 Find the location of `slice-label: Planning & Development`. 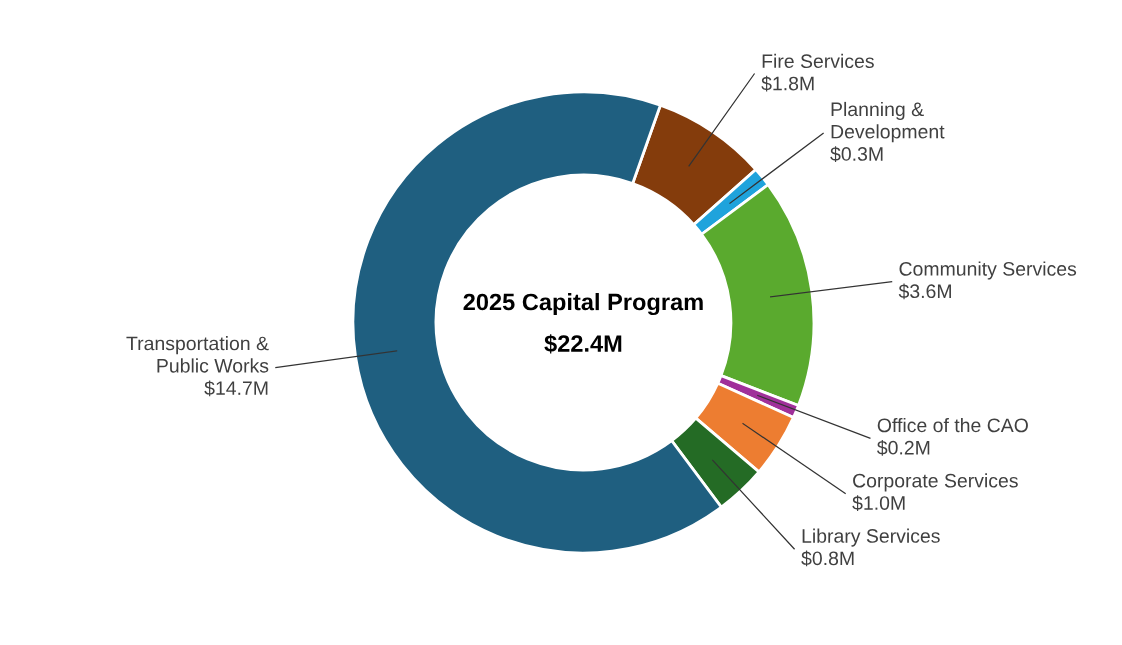

slice-label: Planning & Development is located at coordinates (888, 122).